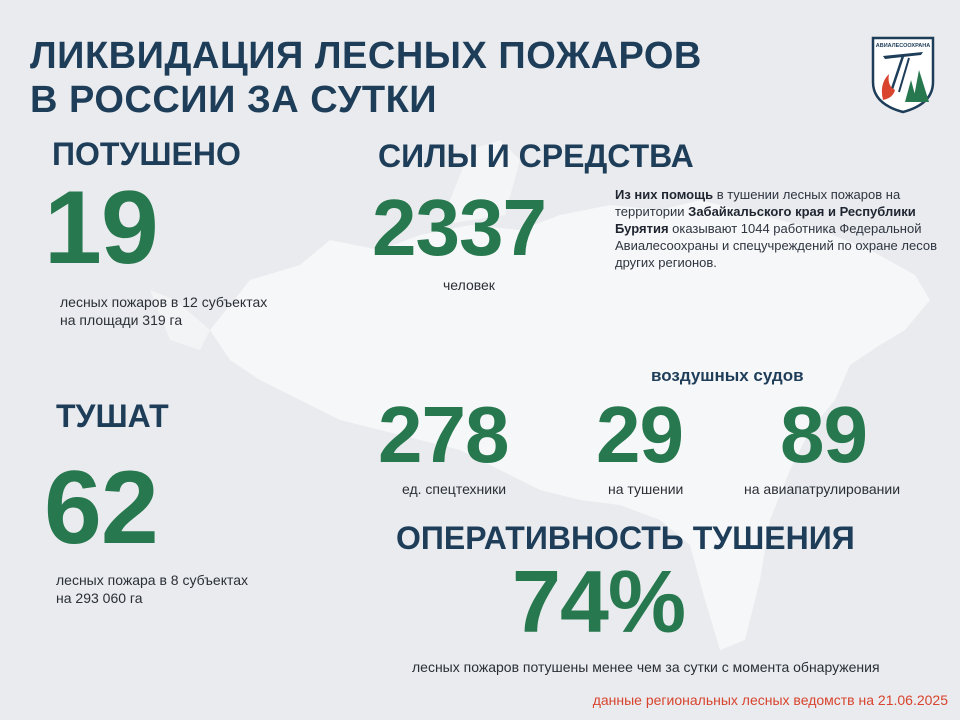 The height and width of the screenshot is (720, 960). Describe the element at coordinates (234, 100) in the screenshot. I see `title-line-2: В РОССИИ ЗА СУТКИ` at that location.